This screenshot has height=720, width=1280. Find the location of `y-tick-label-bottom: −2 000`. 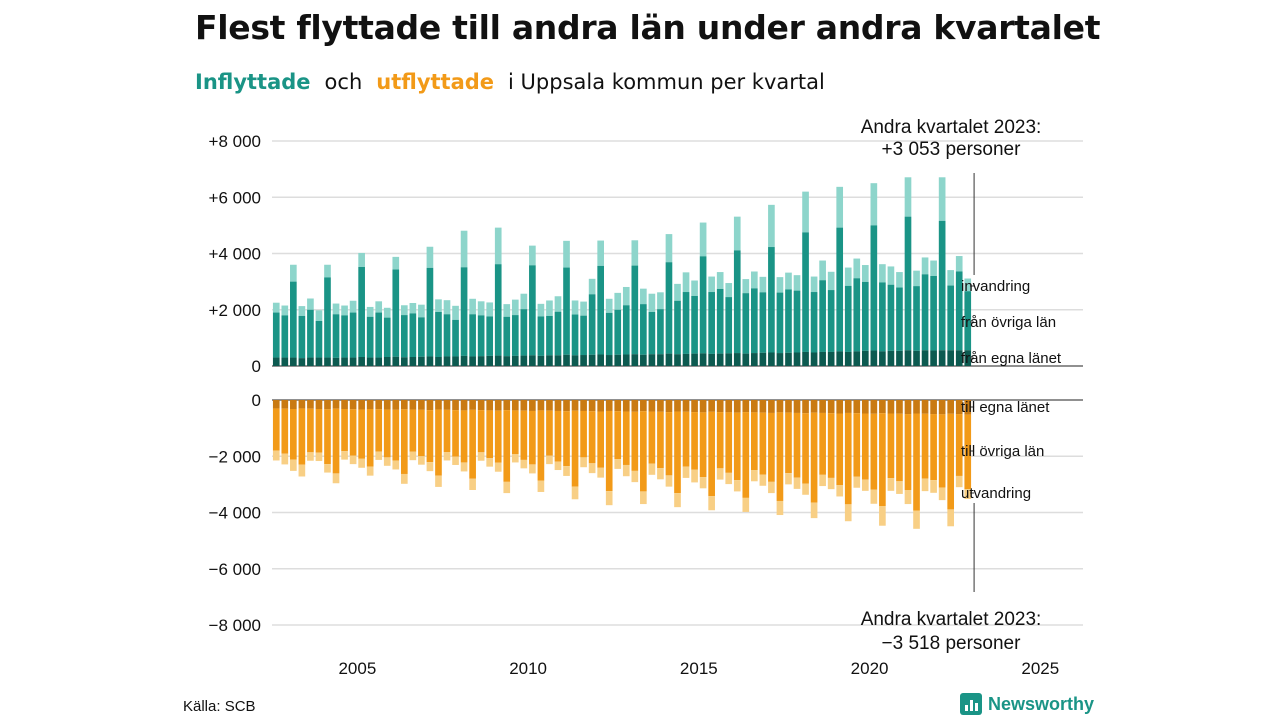

y-tick-label-bottom: −2 000 is located at coordinates (235, 456).